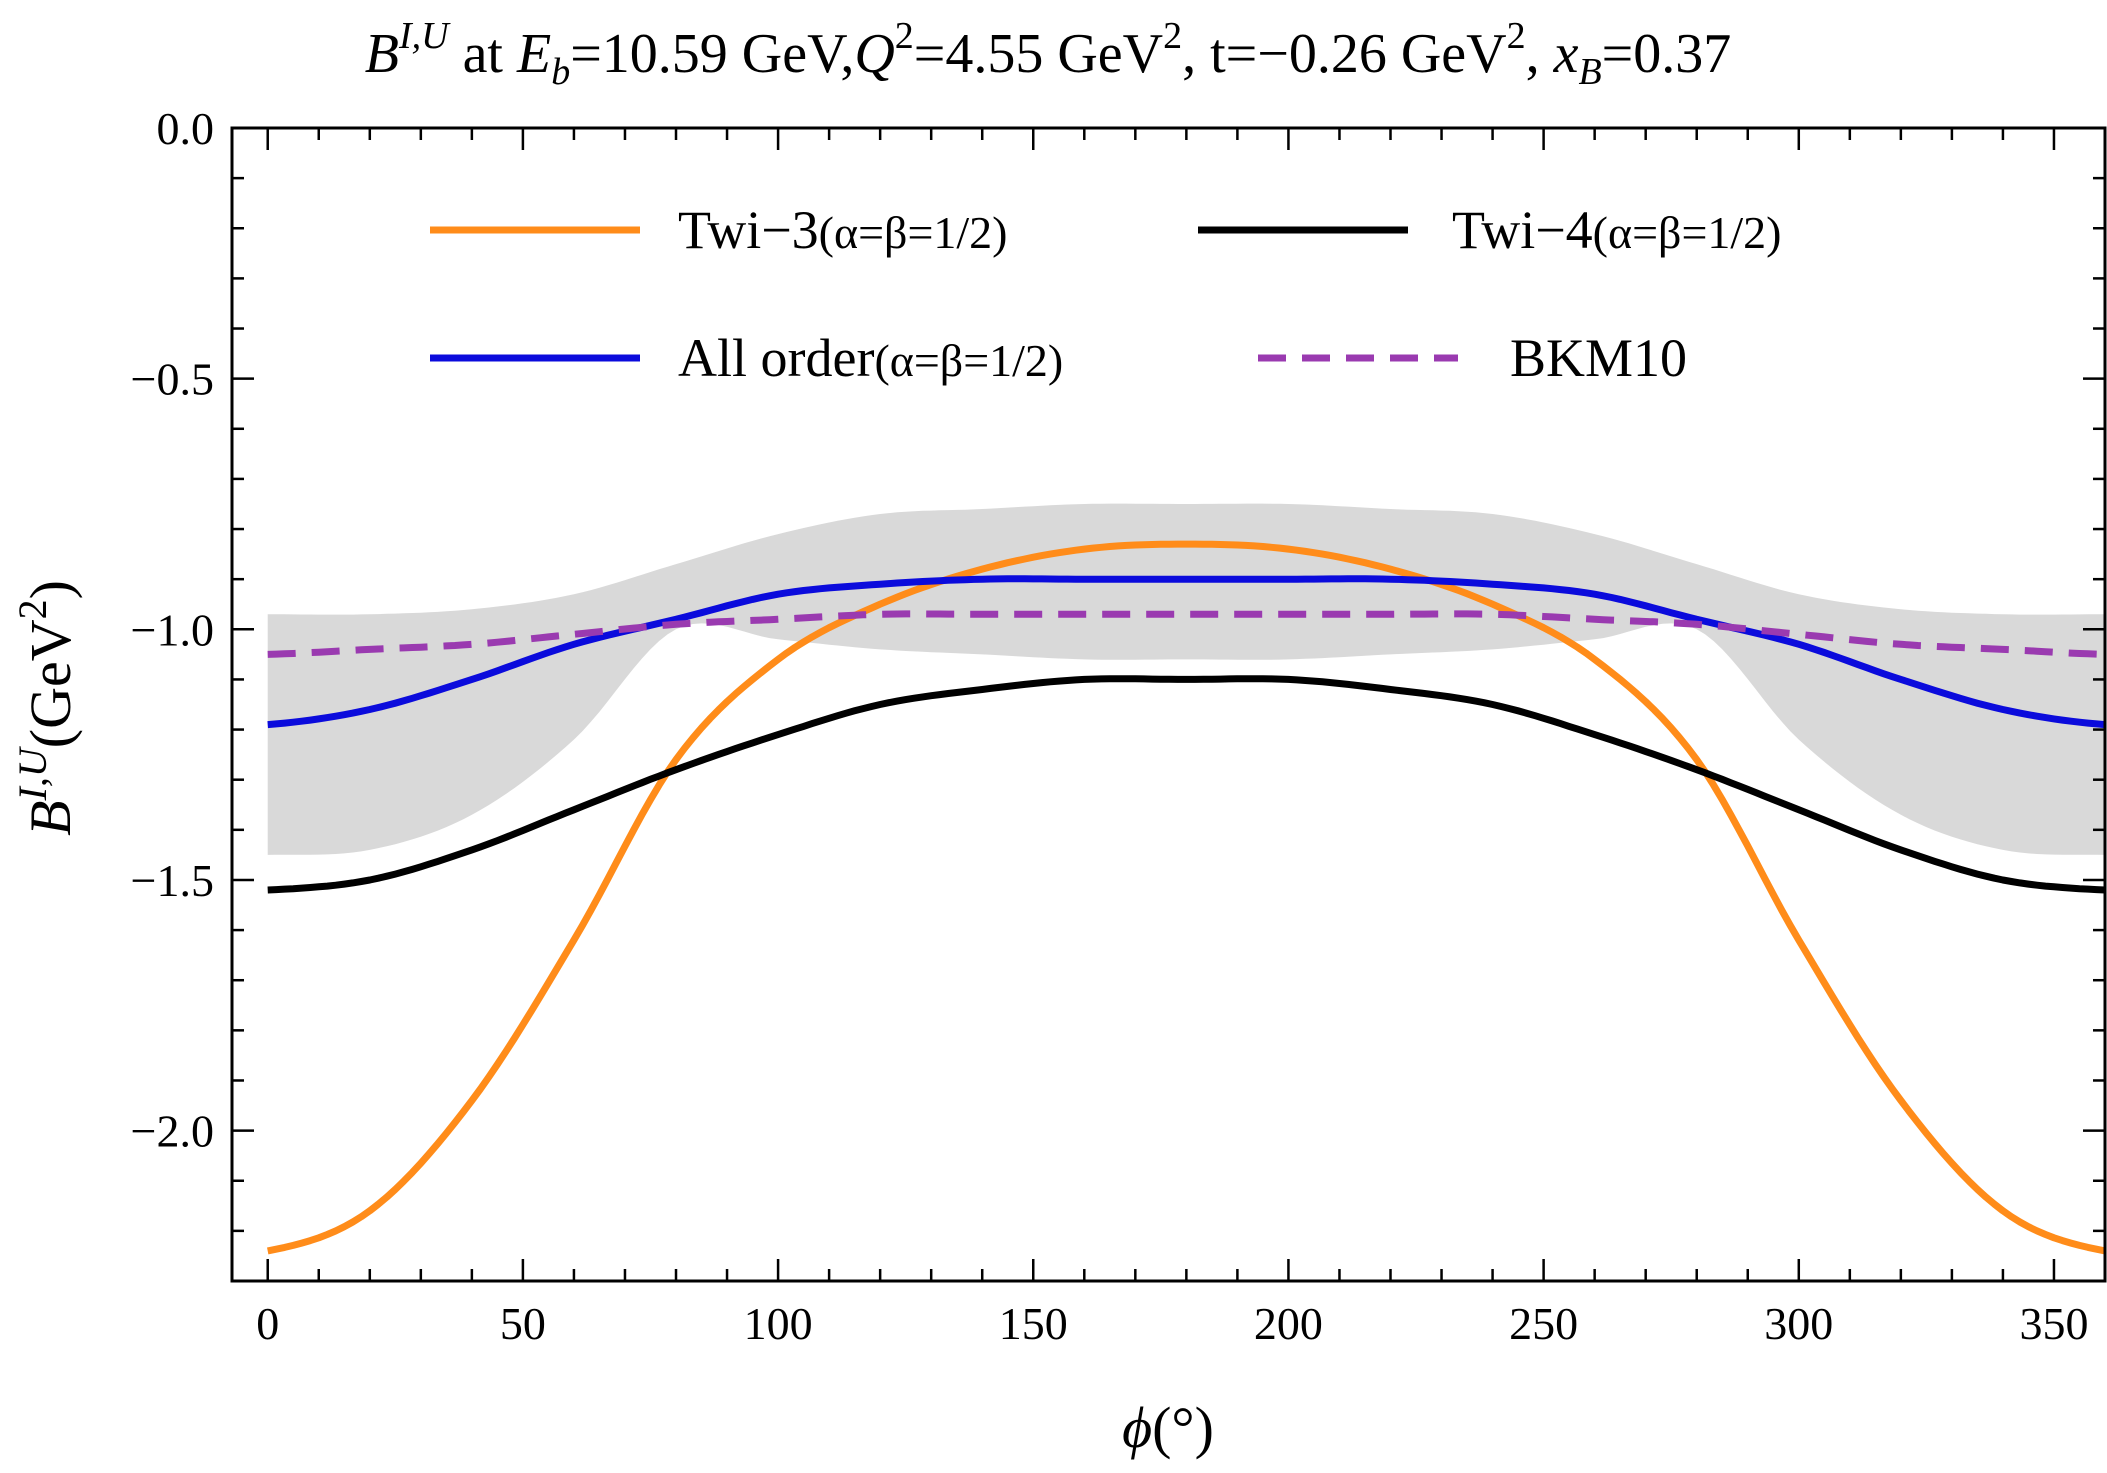 The height and width of the screenshot is (1473, 2107). Describe the element at coordinates (267, 1323) in the screenshot. I see `x-tick-label: 0` at that location.